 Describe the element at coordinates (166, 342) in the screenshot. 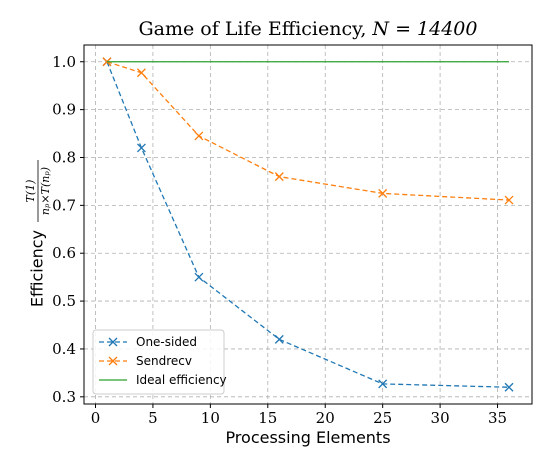

I see `legend-label-one-sided: One-sided` at that location.